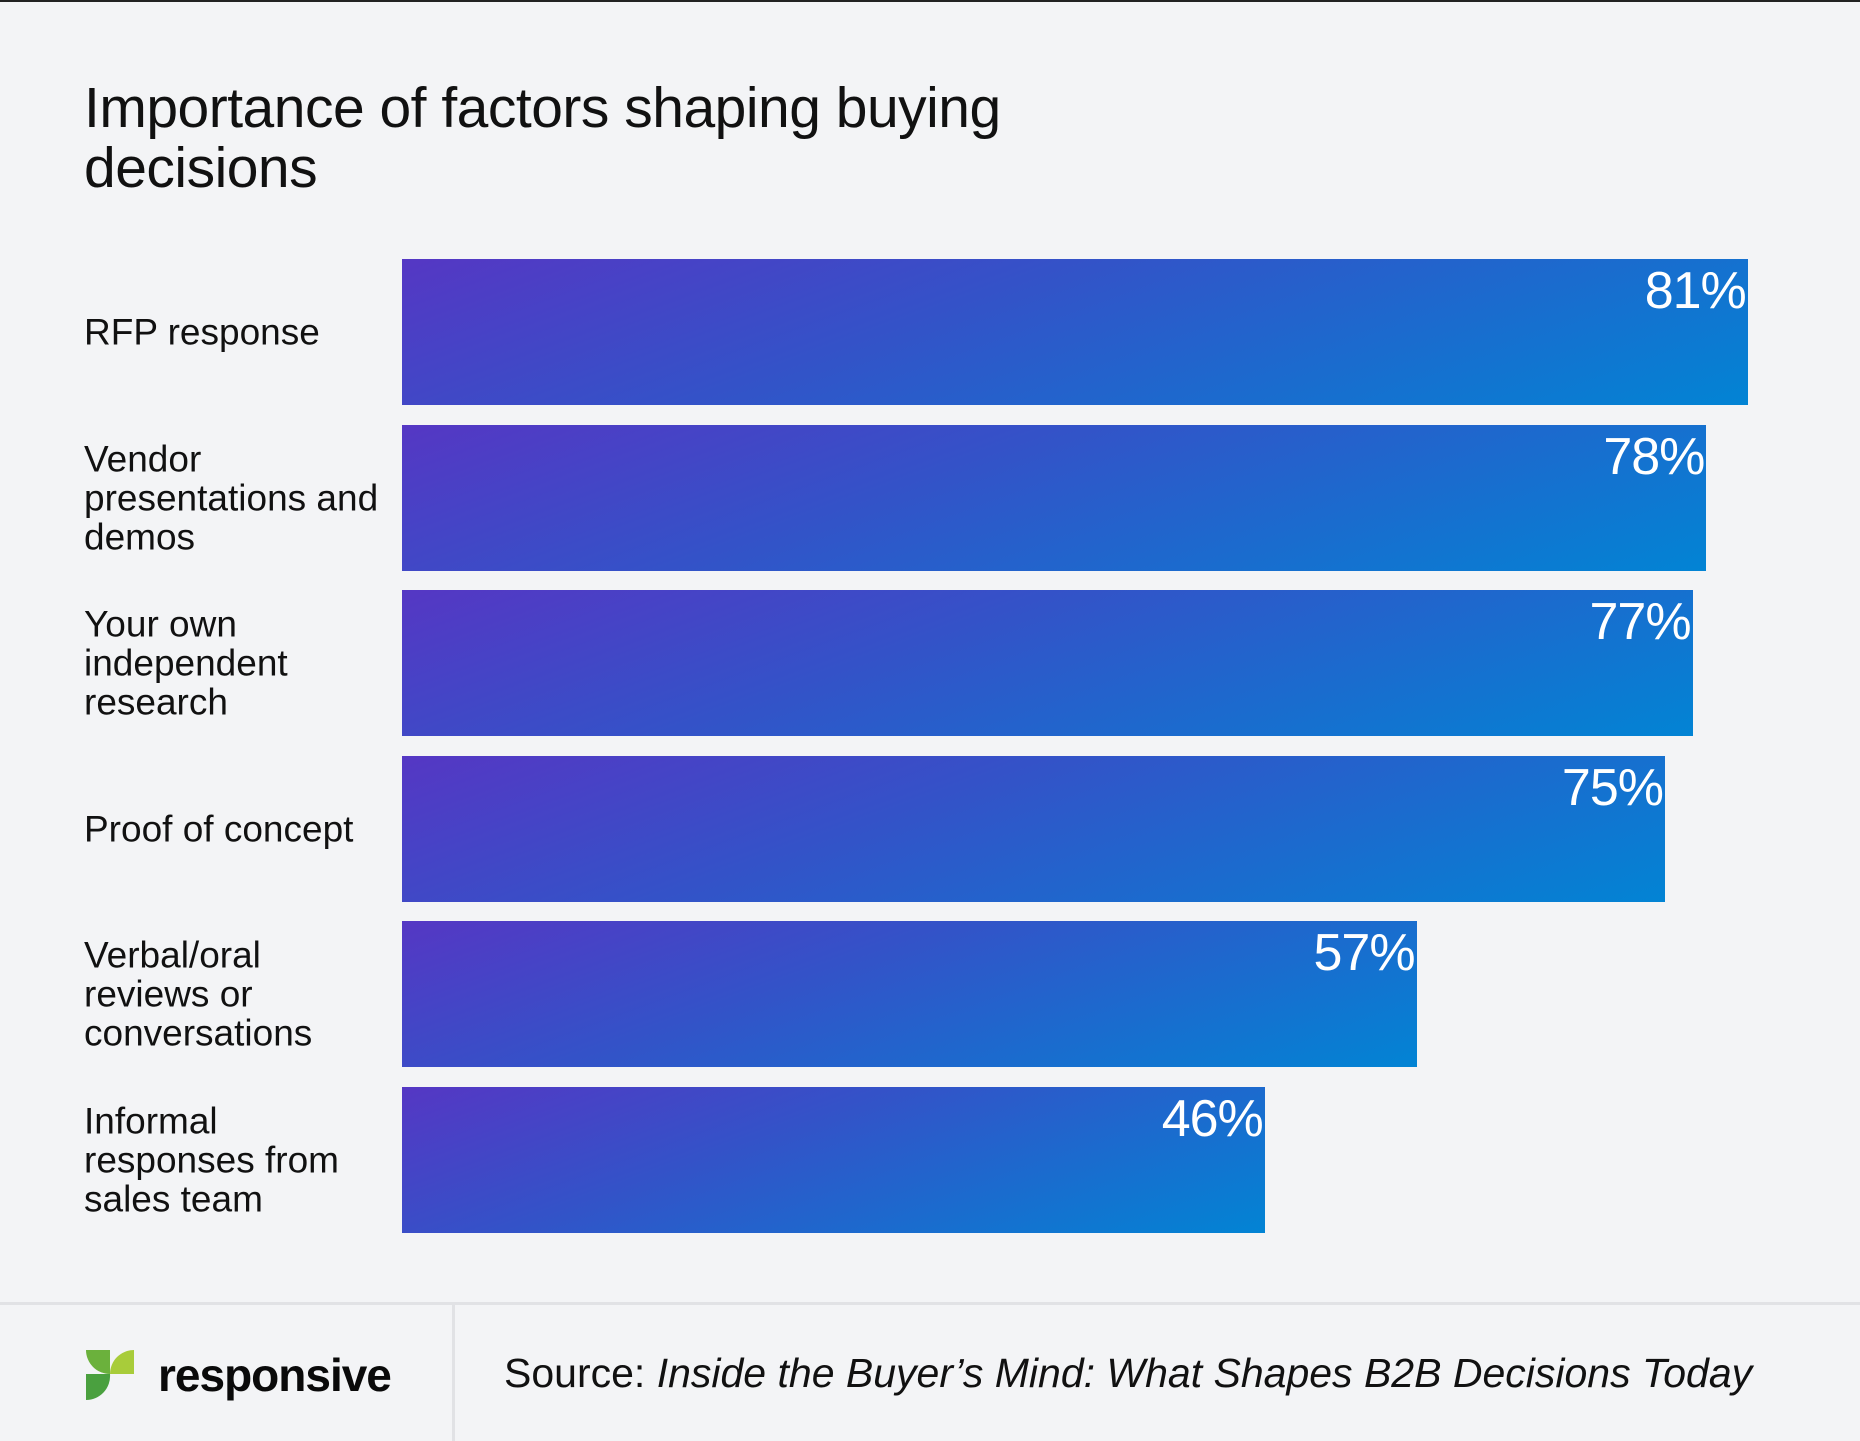 The width and height of the screenshot is (1860, 1441). Describe the element at coordinates (1212, 1118) in the screenshot. I see `value-label: 46%` at that location.